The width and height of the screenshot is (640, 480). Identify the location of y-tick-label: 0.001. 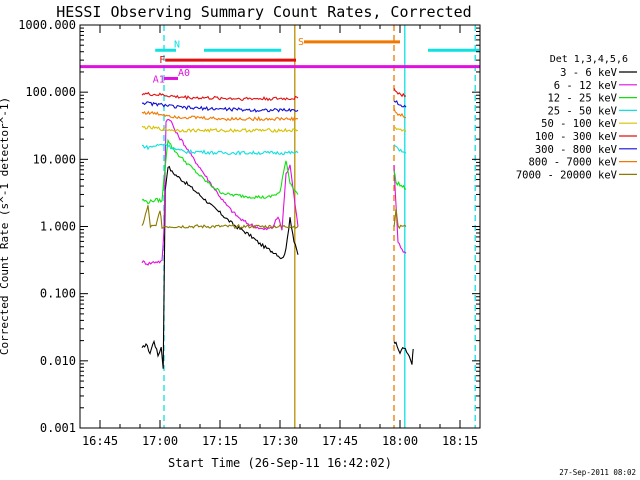
(58, 428).